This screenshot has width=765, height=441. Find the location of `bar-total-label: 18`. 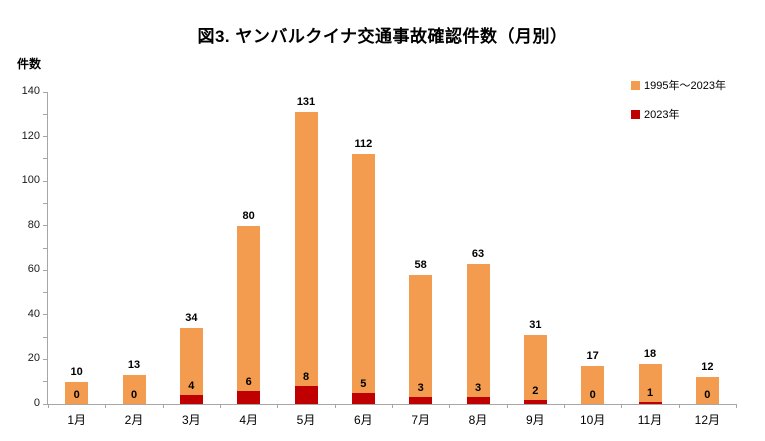

bar-total-label: 18 is located at coordinates (650, 353).